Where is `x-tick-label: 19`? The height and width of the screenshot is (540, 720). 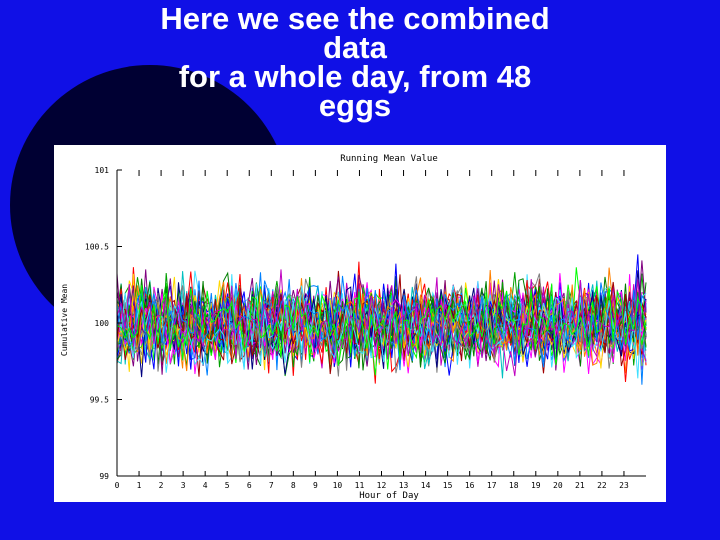 x-tick-label: 19 is located at coordinates (536, 485).